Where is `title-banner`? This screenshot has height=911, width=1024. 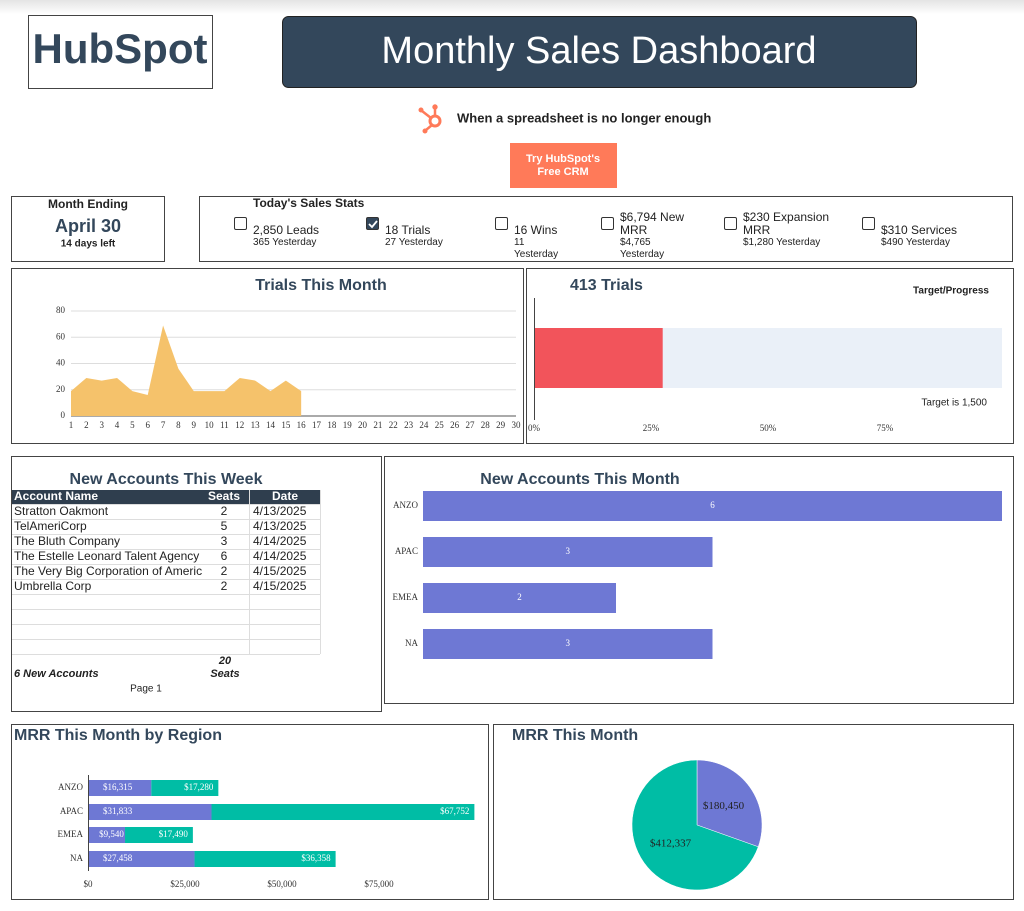
title-banner is located at coordinates (599, 52).